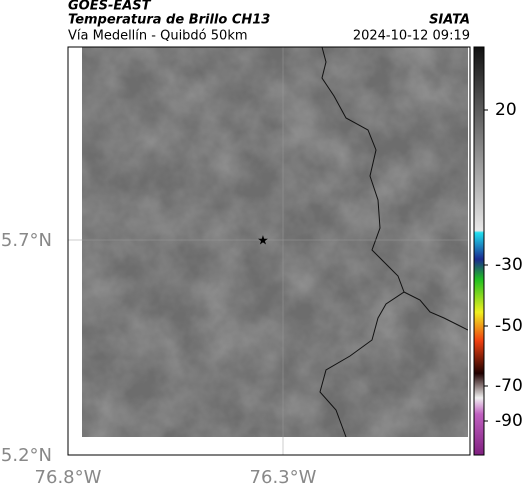 Image resolution: width=526 pixels, height=495 pixels. What do you see at coordinates (509, 386) in the screenshot?
I see `colorbar-label: -70` at bounding box center [509, 386].